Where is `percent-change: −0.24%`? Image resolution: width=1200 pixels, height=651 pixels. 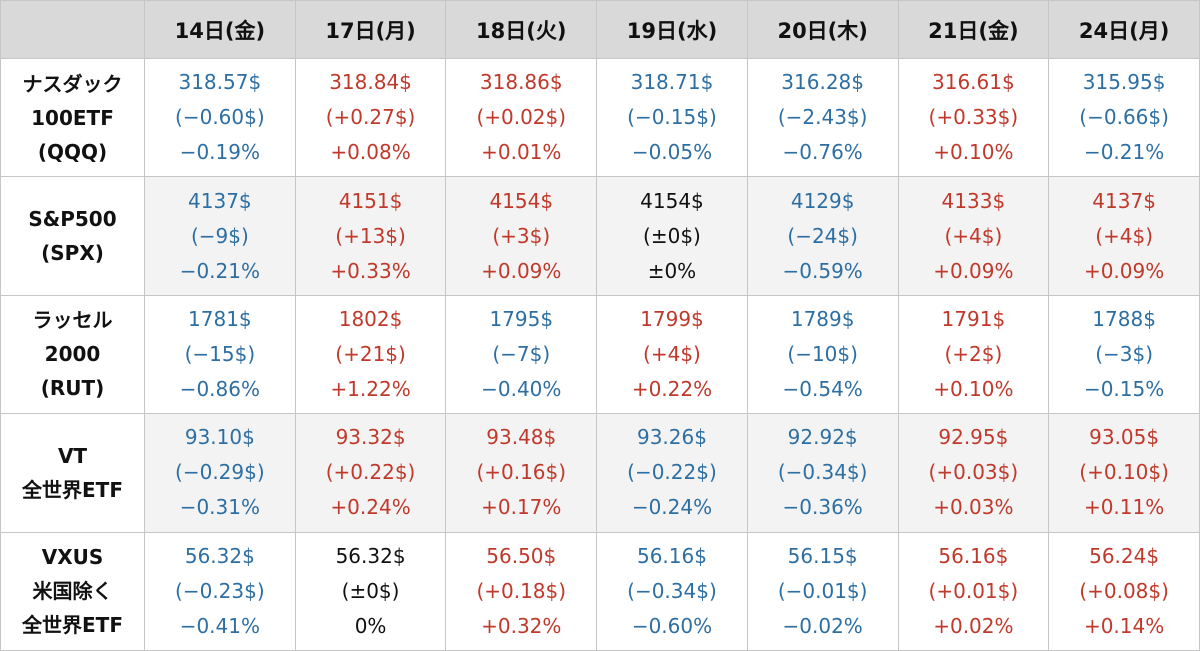
percent-change: −0.24% is located at coordinates (672, 507).